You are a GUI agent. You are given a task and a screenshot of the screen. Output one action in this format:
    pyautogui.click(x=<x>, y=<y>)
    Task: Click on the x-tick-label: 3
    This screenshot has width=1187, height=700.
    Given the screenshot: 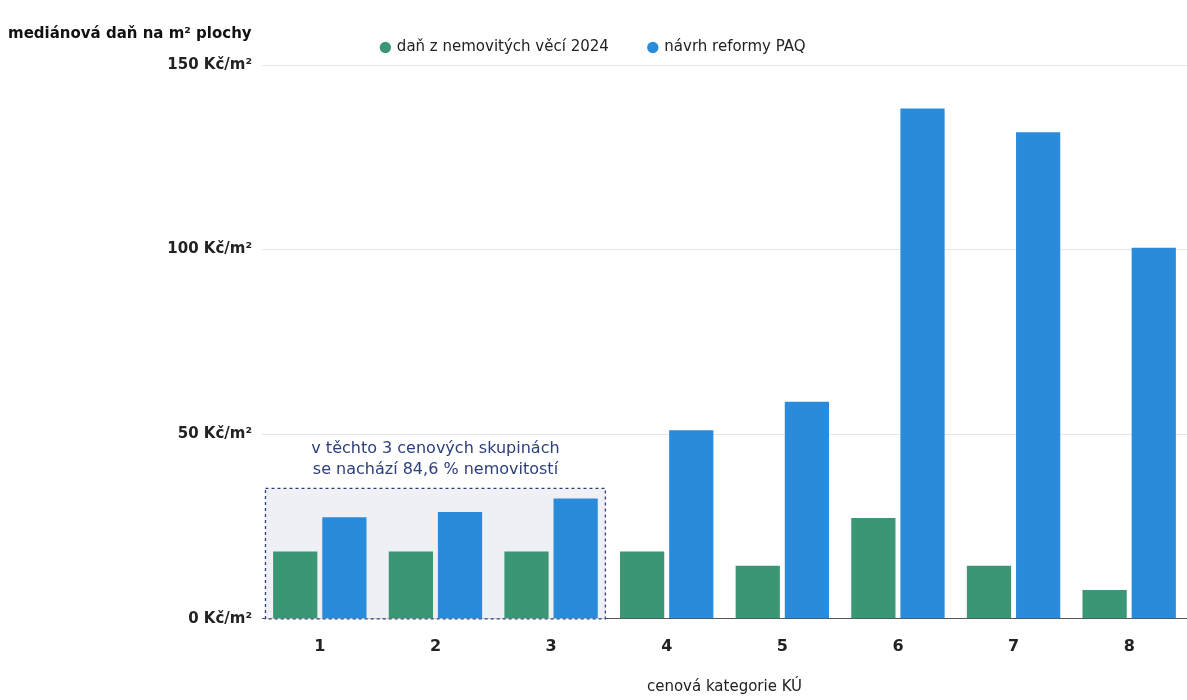 What is the action you would take?
    pyautogui.click(x=551, y=645)
    